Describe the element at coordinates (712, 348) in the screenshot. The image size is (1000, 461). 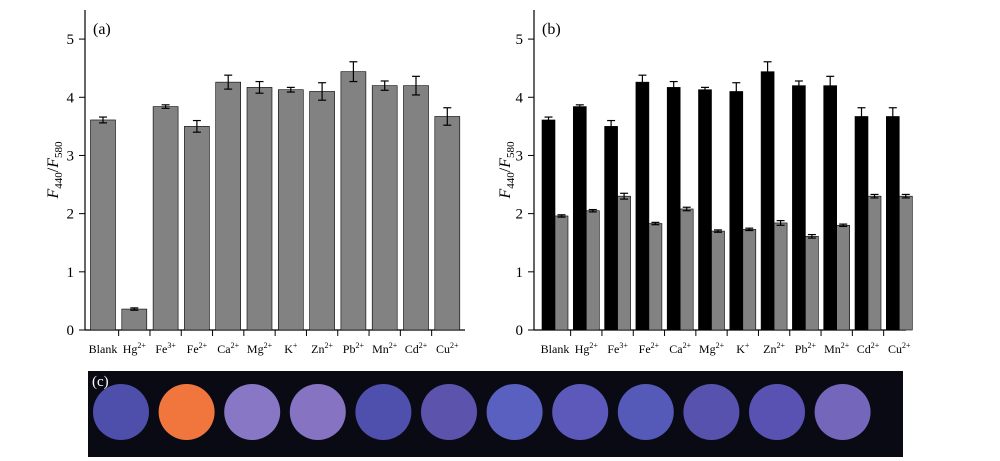
I see `panel-b-x-tick-label: Mg2+` at that location.